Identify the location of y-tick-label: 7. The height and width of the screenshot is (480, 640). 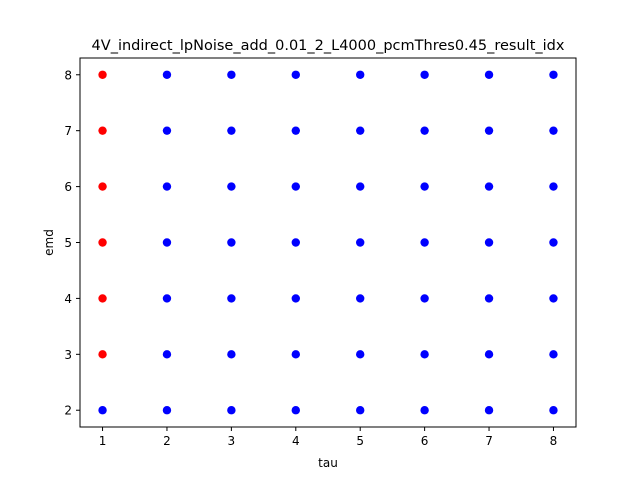
(68, 131).